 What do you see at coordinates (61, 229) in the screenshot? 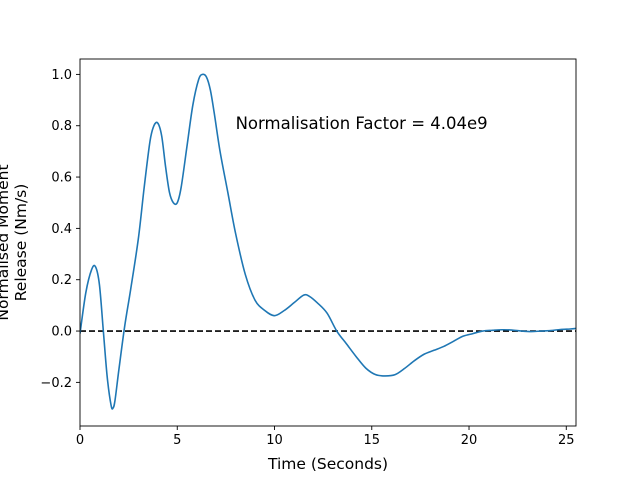
I see `y-tick-label-3: 0.4` at bounding box center [61, 229].